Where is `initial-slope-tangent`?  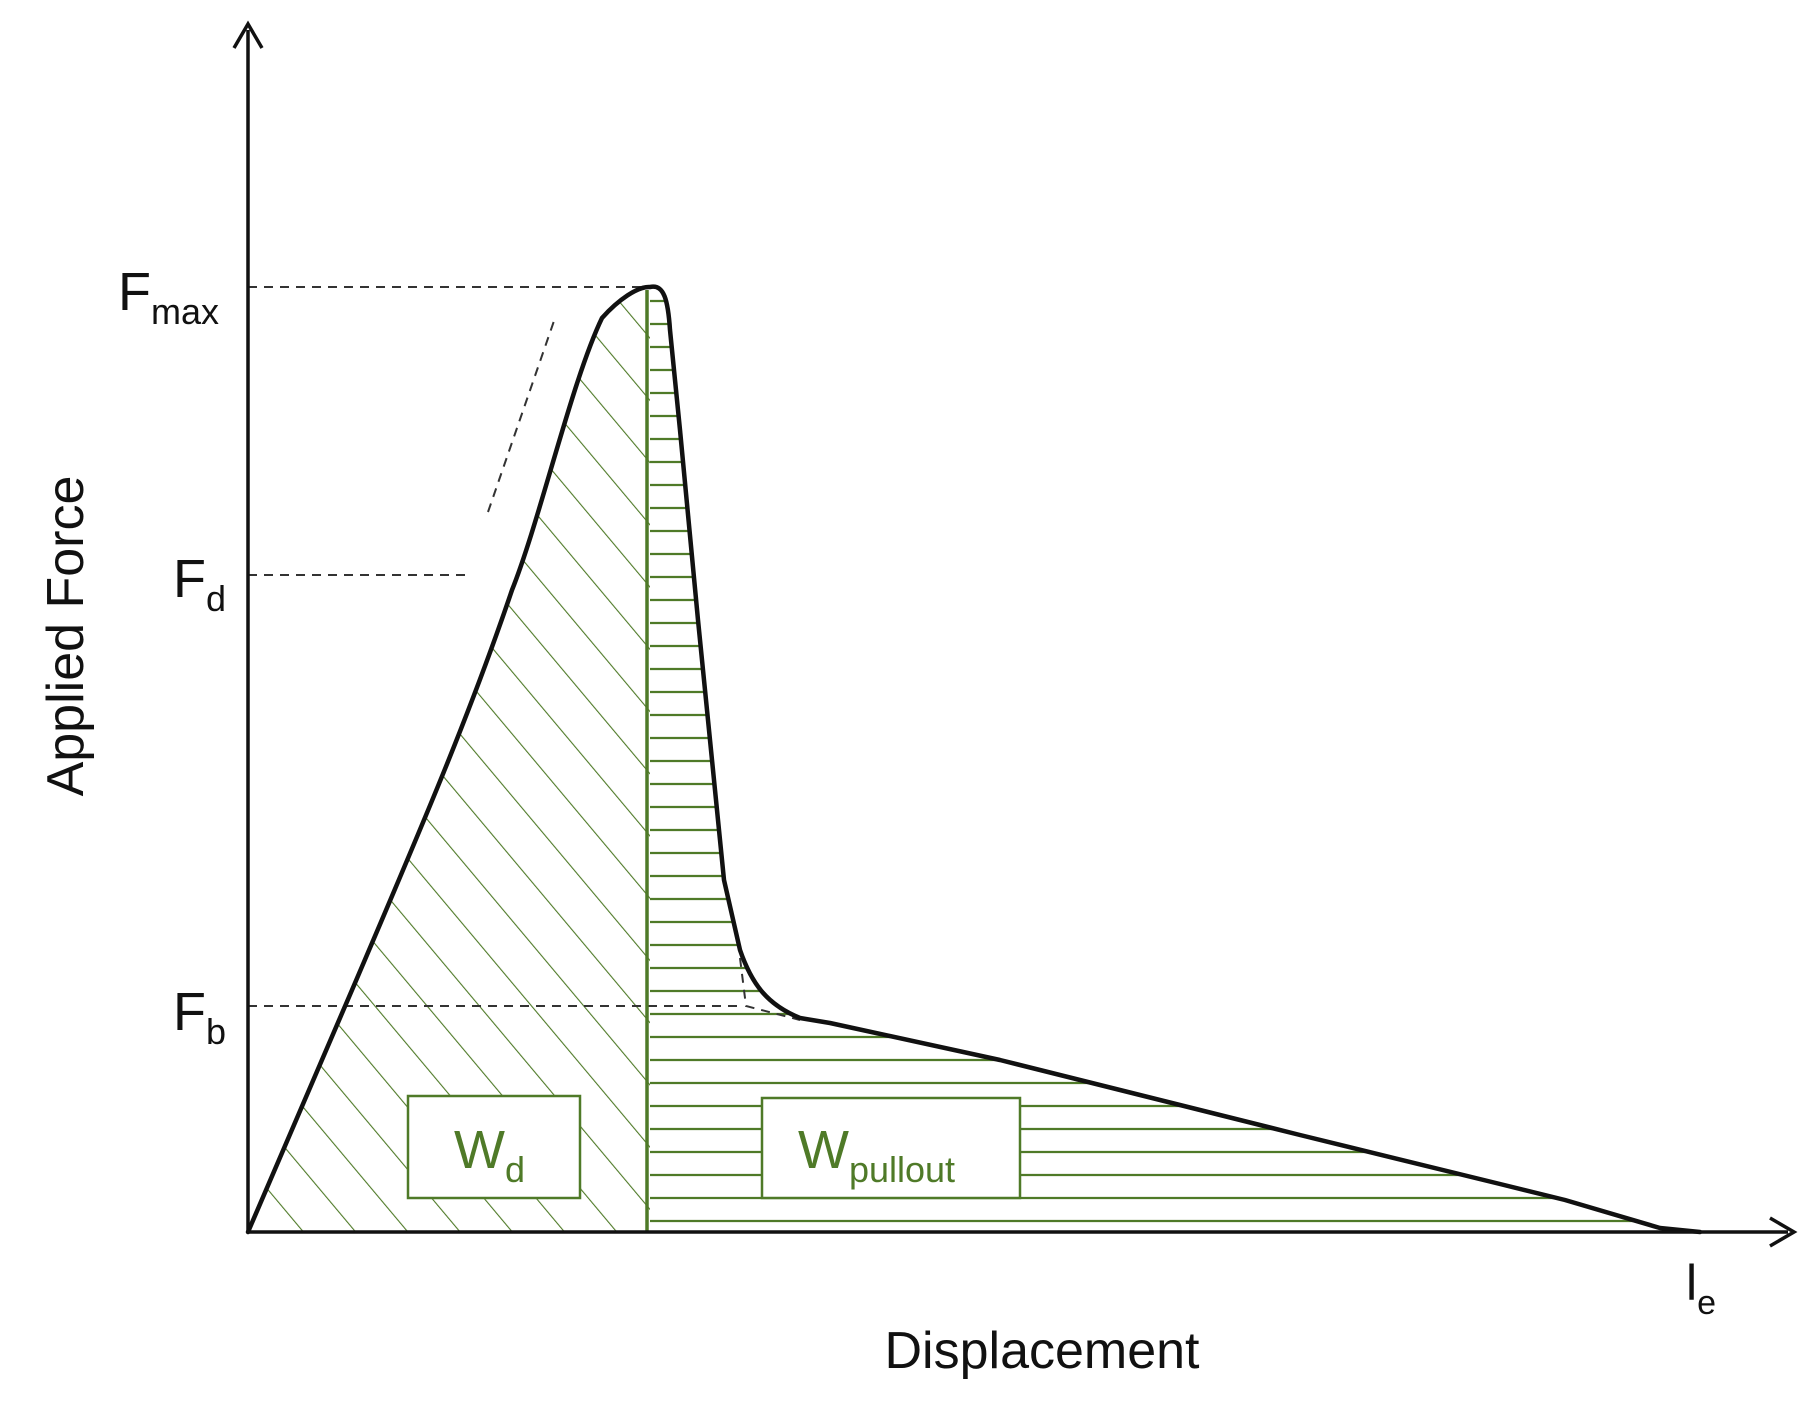 initial-slope-tangent is located at coordinates (521, 415).